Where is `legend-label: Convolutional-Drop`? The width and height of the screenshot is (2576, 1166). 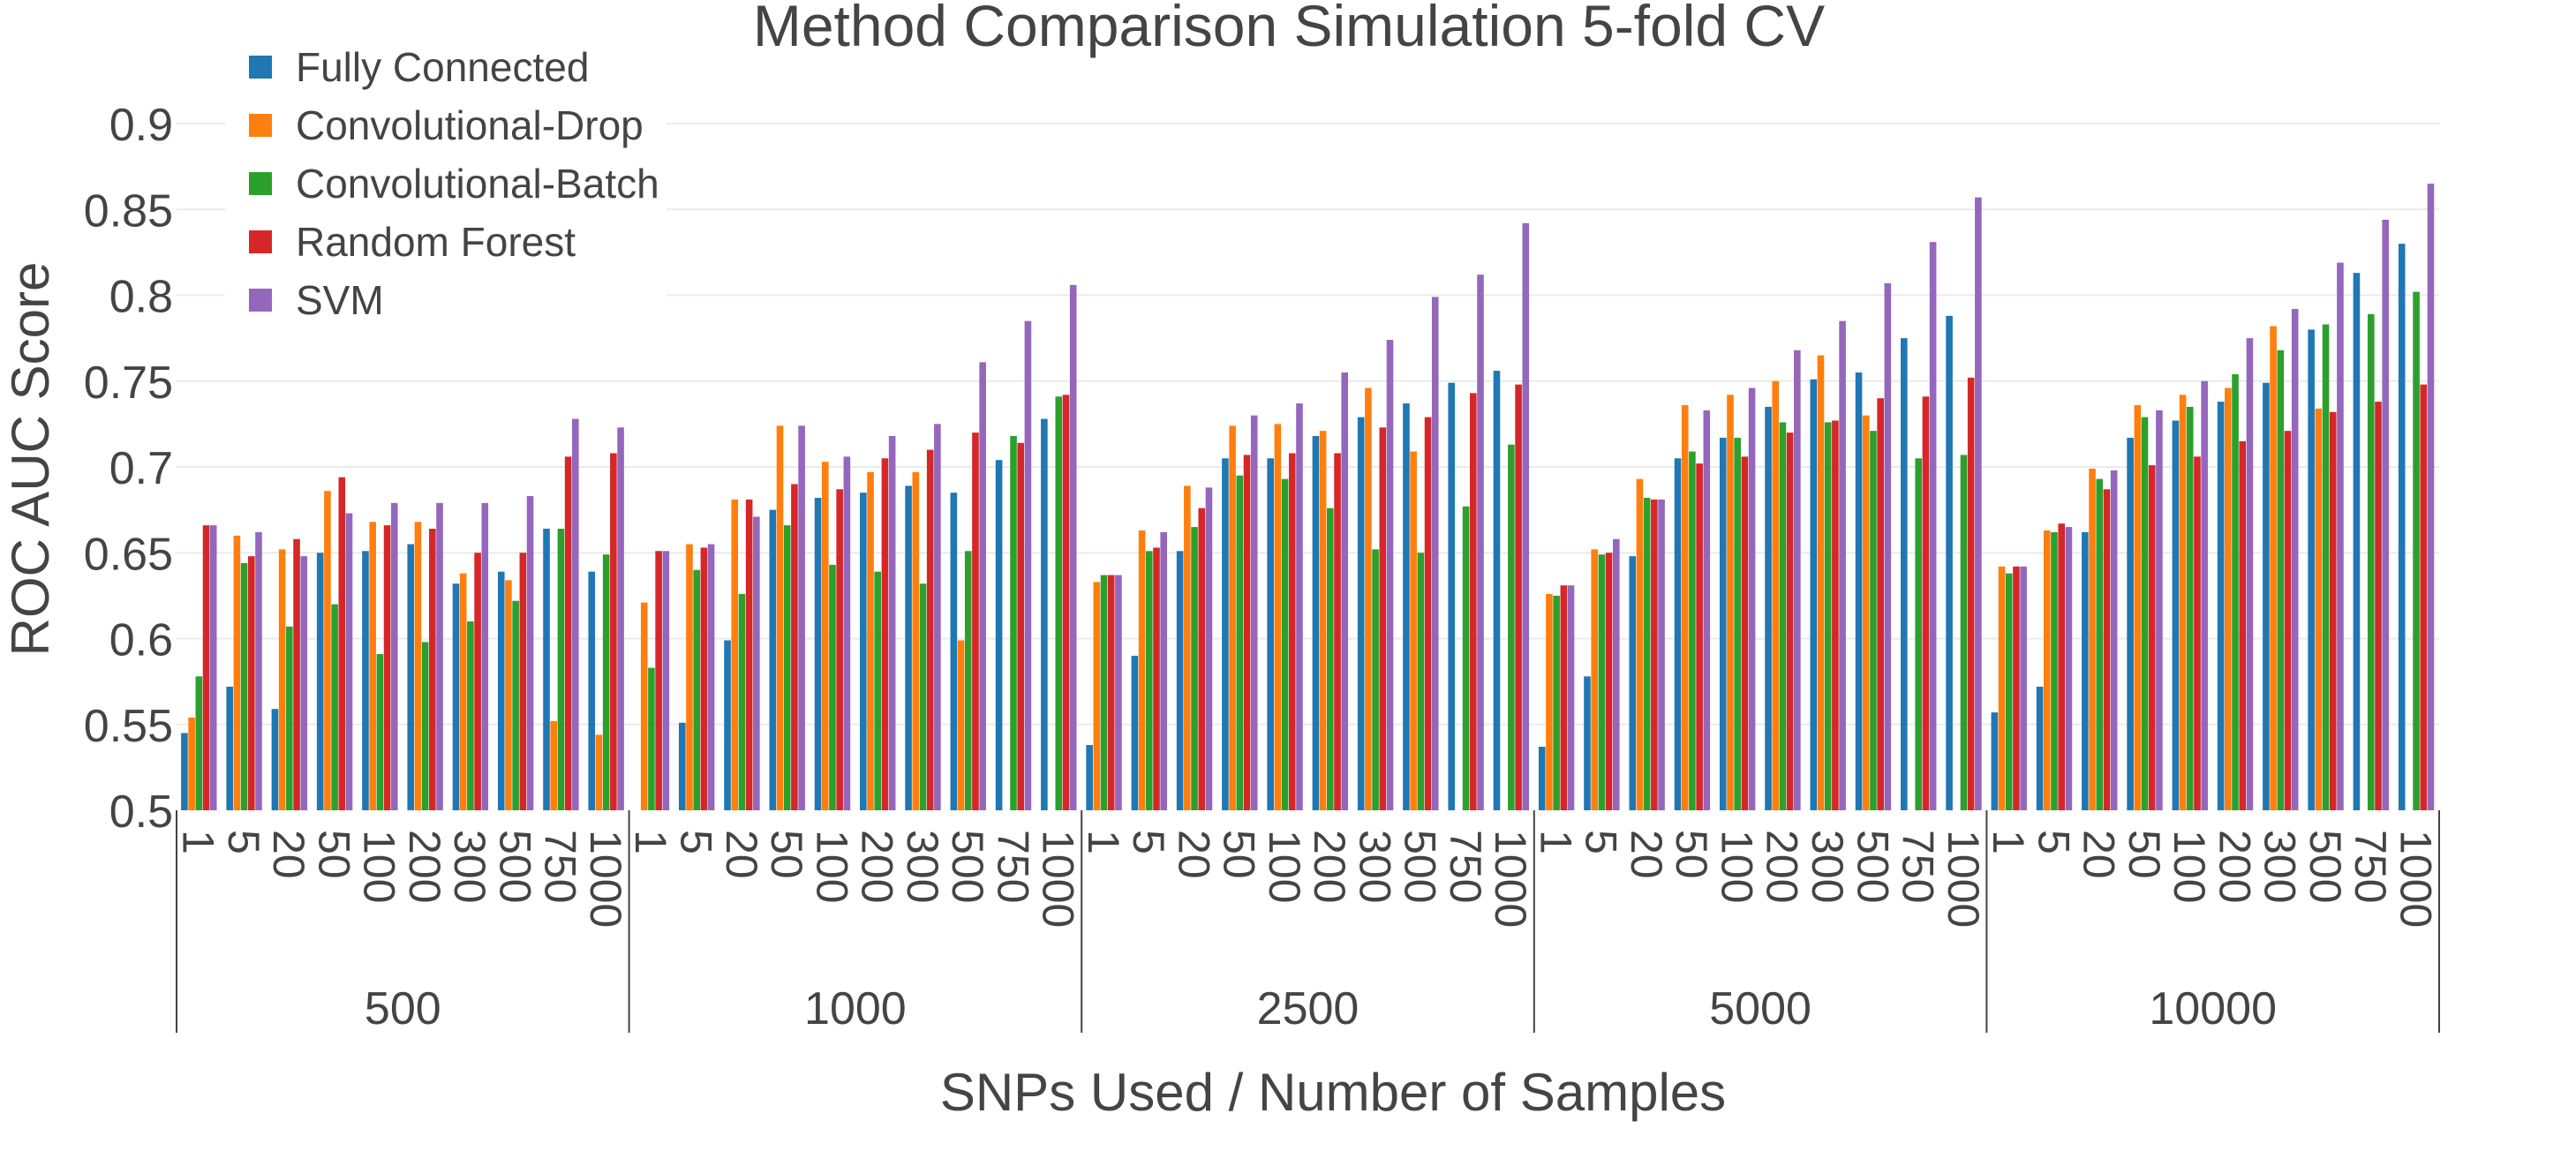 legend-label: Convolutional-Drop is located at coordinates (470, 125).